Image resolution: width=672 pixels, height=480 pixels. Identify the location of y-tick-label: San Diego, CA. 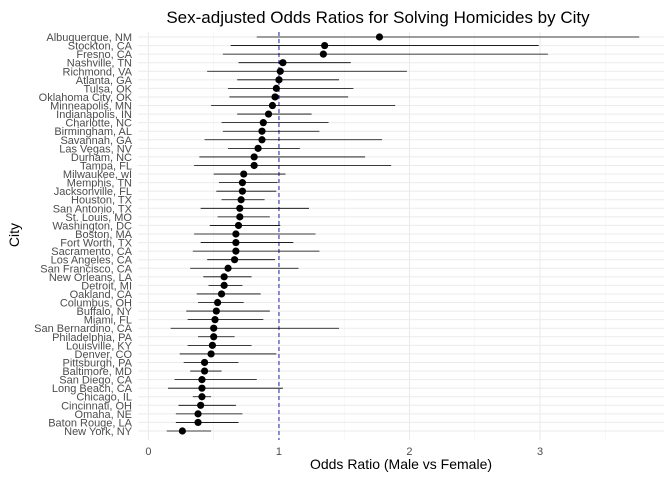
(95, 381).